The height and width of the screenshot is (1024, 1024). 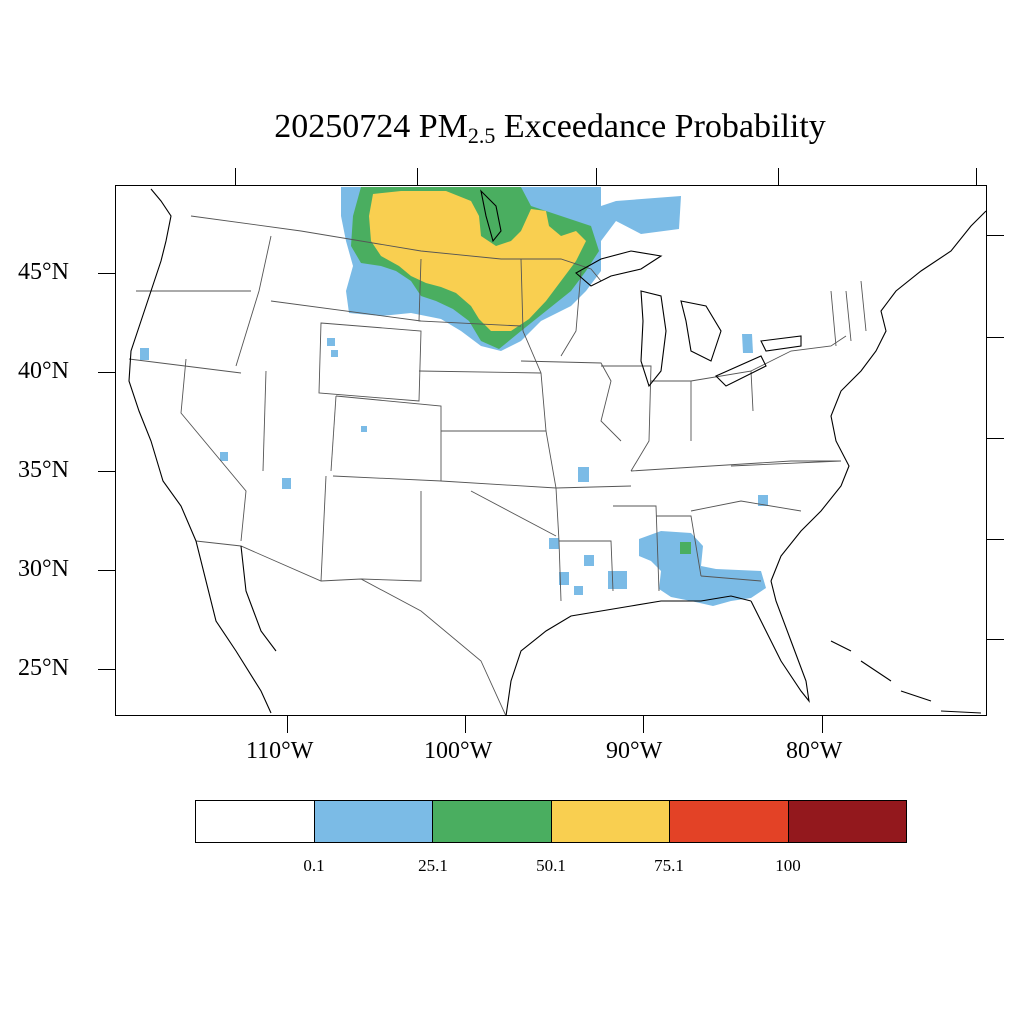 I want to click on va-nc, so click(x=786, y=463).